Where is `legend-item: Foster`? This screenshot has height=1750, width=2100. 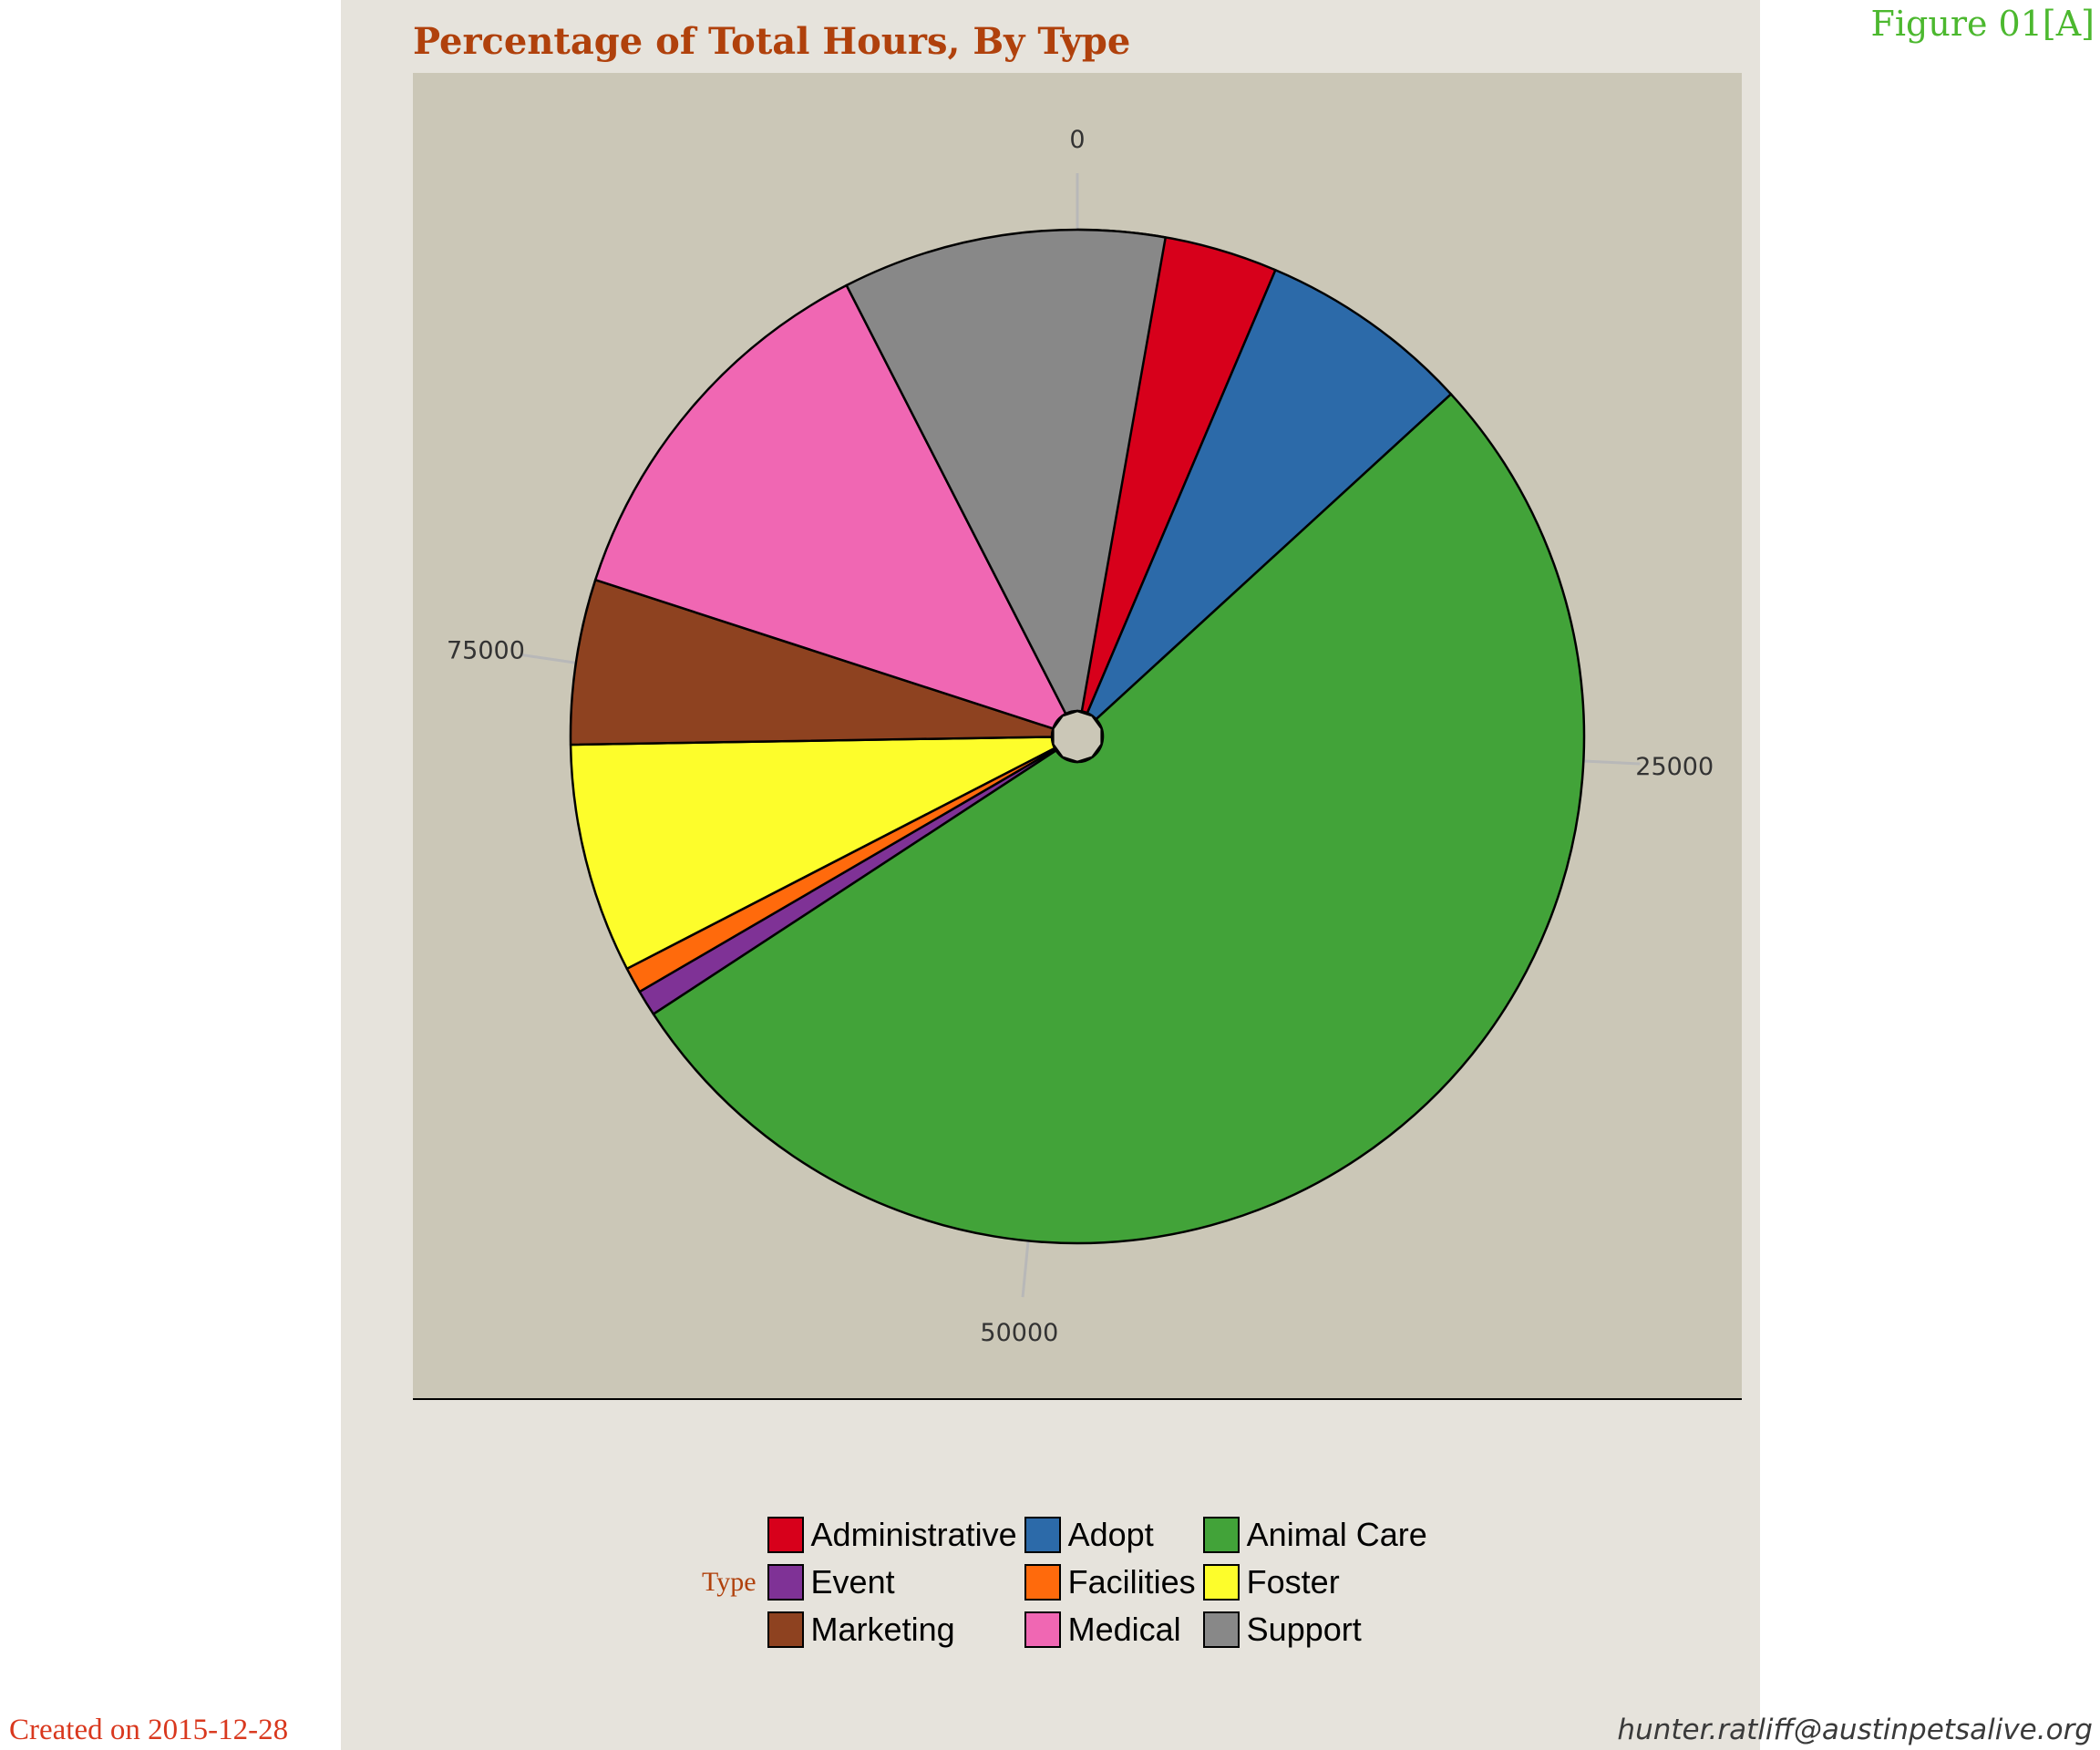 legend-item: Foster is located at coordinates (1315, 1582).